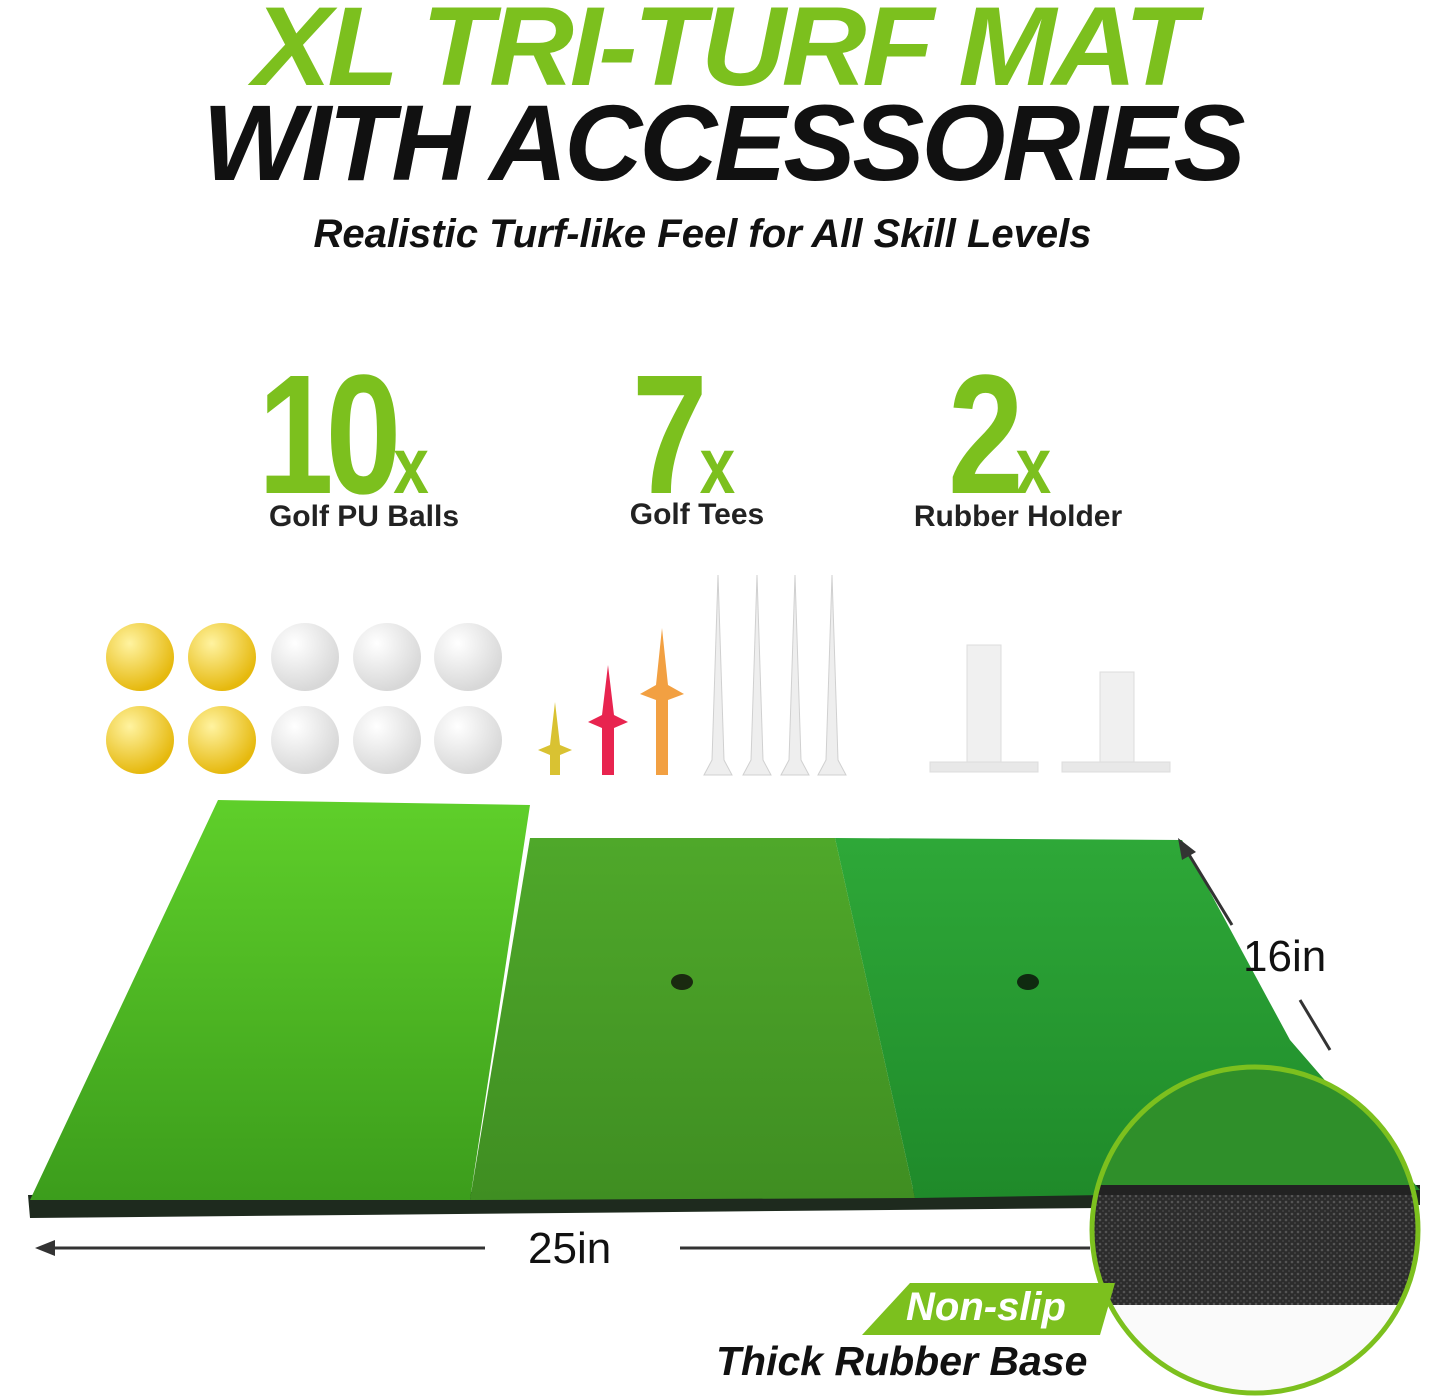 This screenshot has width=1445, height=1400. I want to click on width-dimension: 25in, so click(570, 1248).